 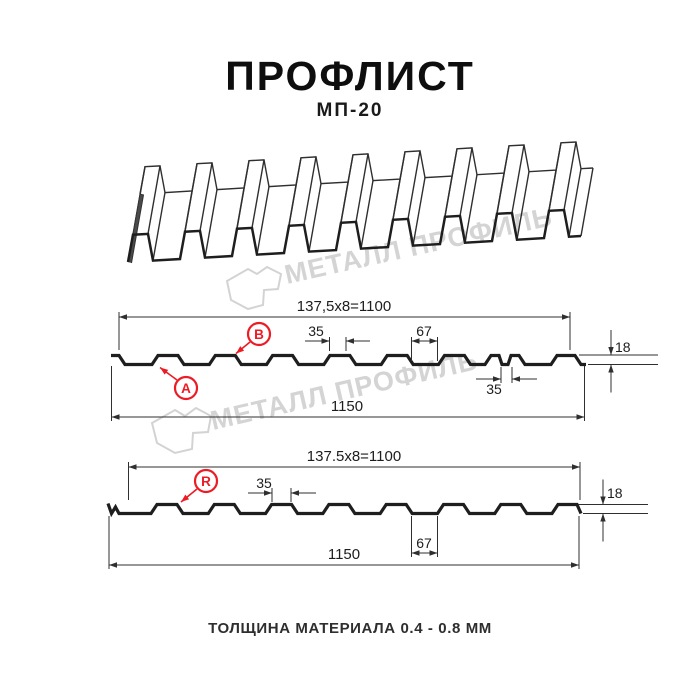 What do you see at coordinates (350, 76) in the screenshot?
I see `page-title: ПРОФЛИСТ` at bounding box center [350, 76].